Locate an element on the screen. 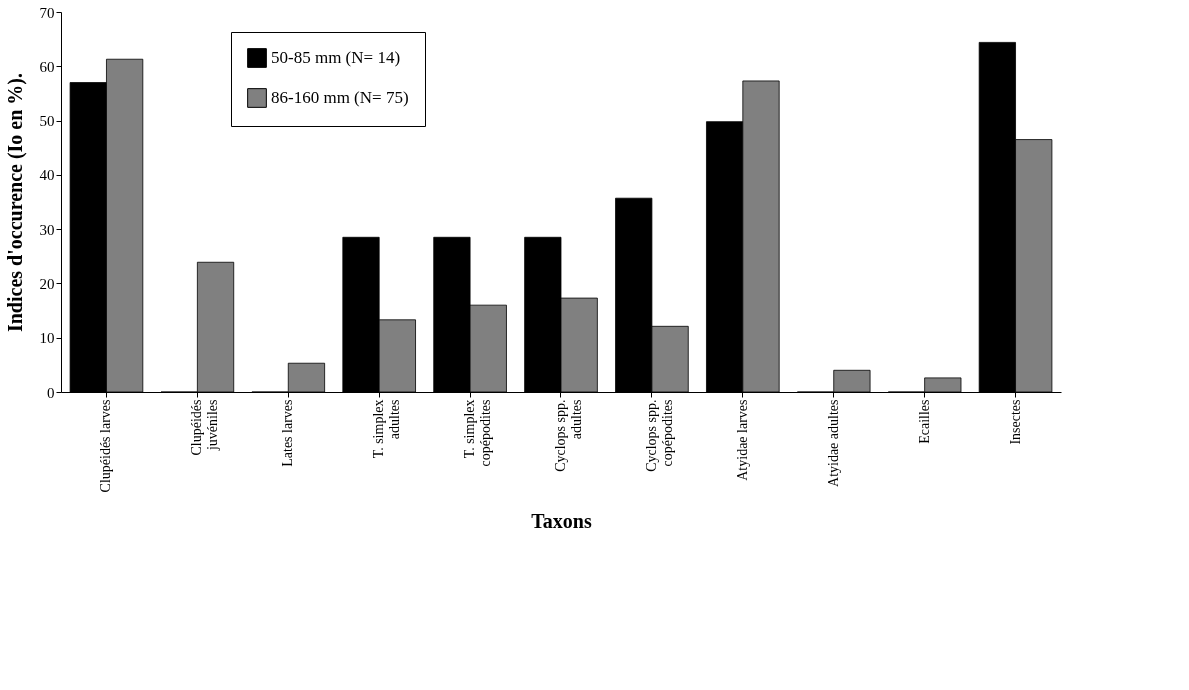  y-tick-label: 70 is located at coordinates (47, 12).